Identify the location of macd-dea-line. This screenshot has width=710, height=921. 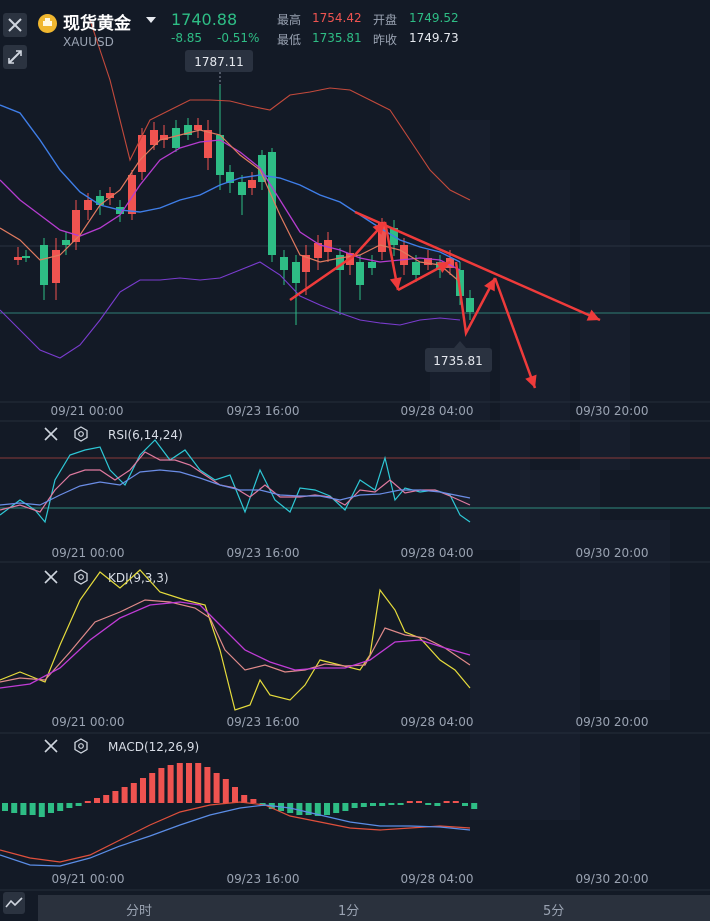
(235, 832).